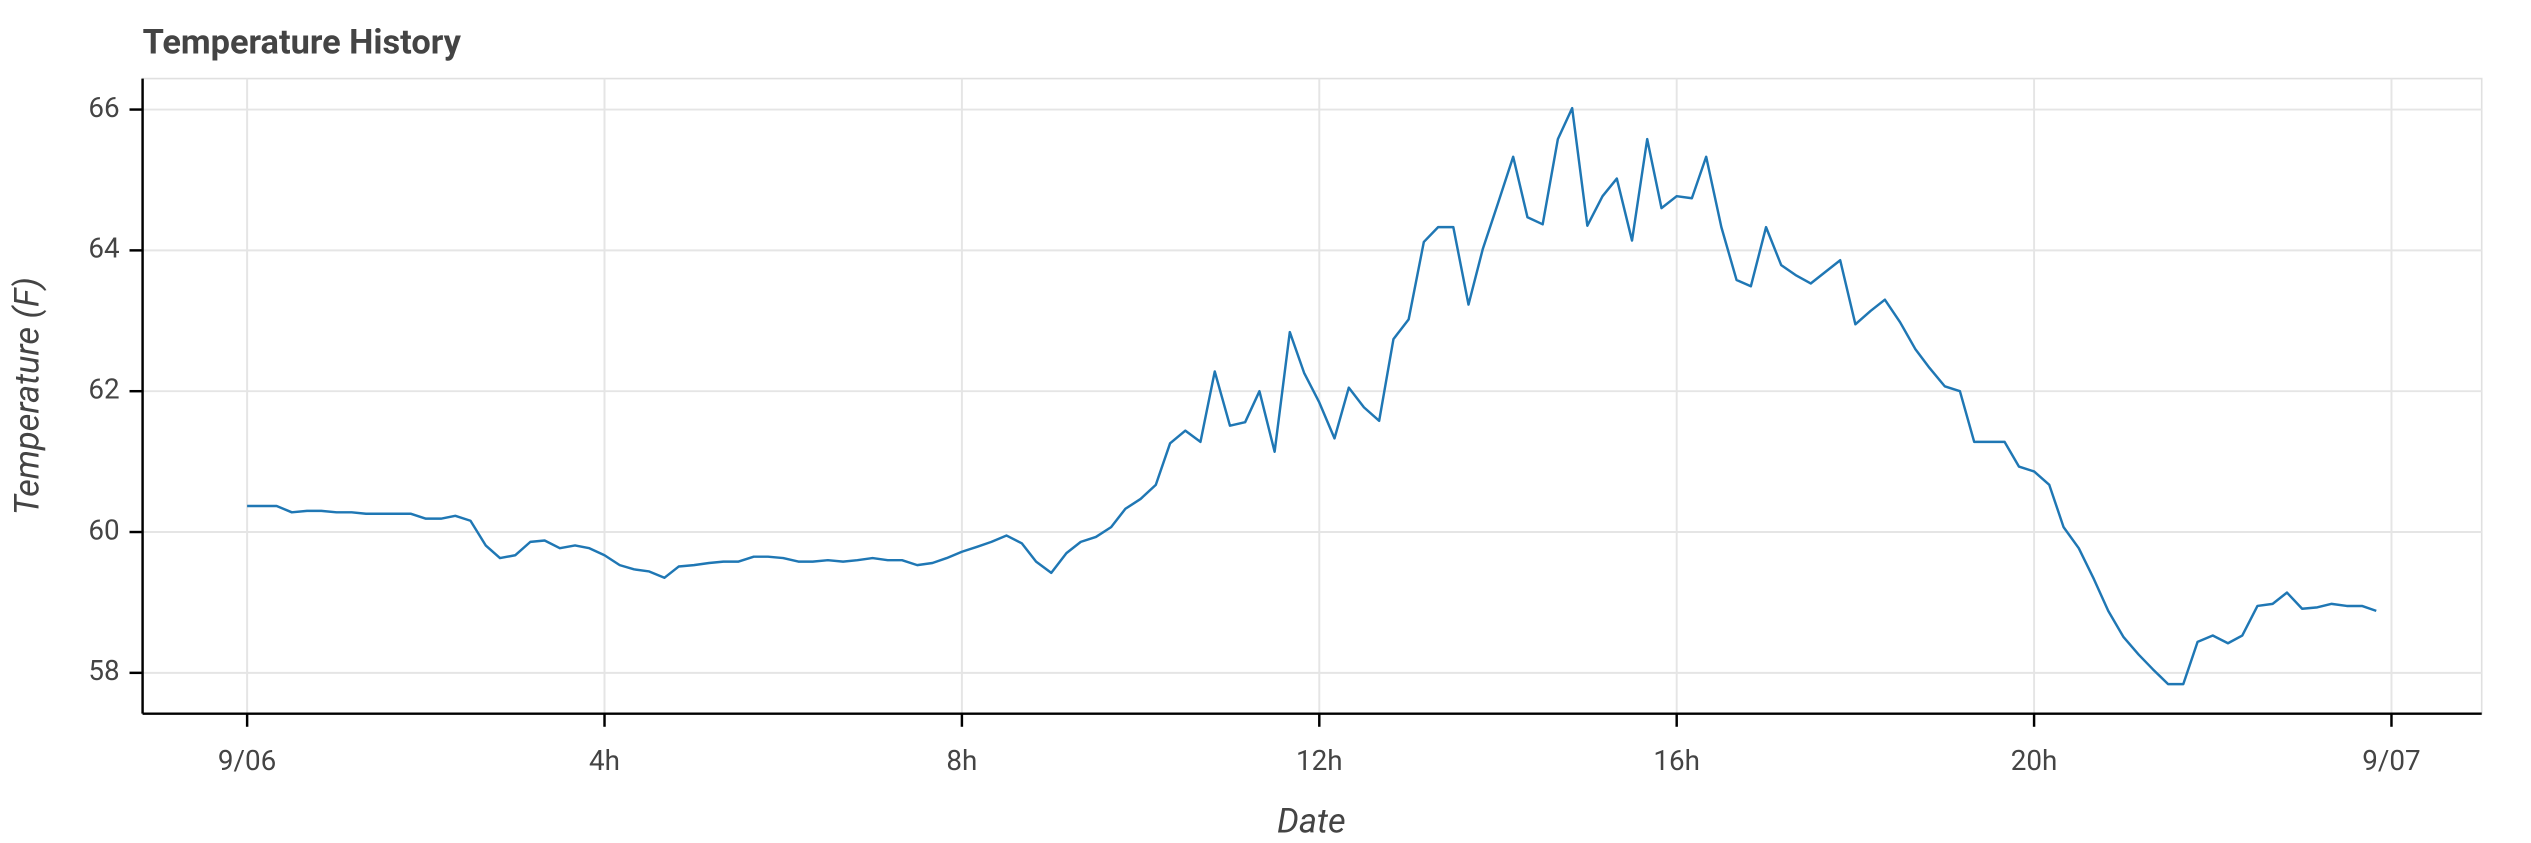  Describe the element at coordinates (302, 42) in the screenshot. I see `chart-title: Temperature History` at that location.